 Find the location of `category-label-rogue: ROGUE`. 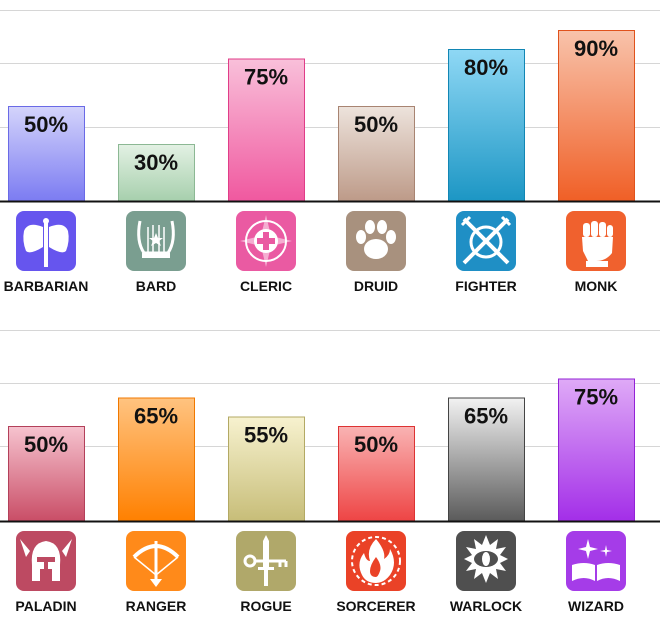

category-label-rogue: ROGUE is located at coordinates (265, 606).